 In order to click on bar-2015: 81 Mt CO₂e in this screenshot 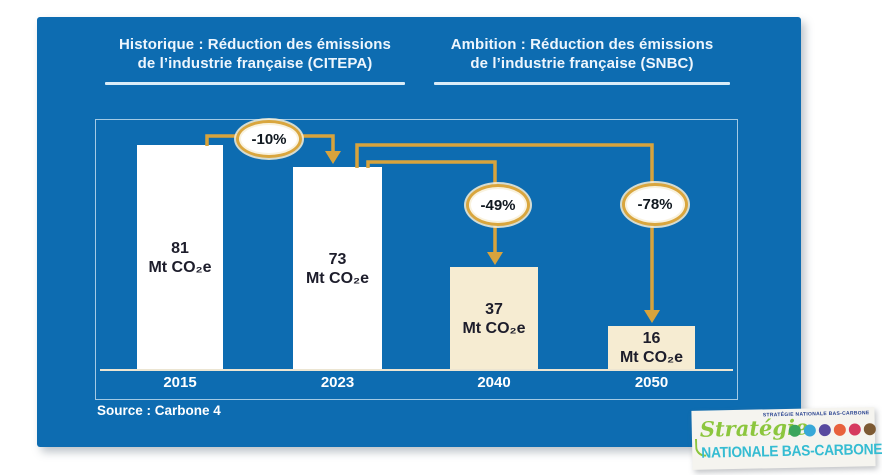, I will do `click(180, 257)`.